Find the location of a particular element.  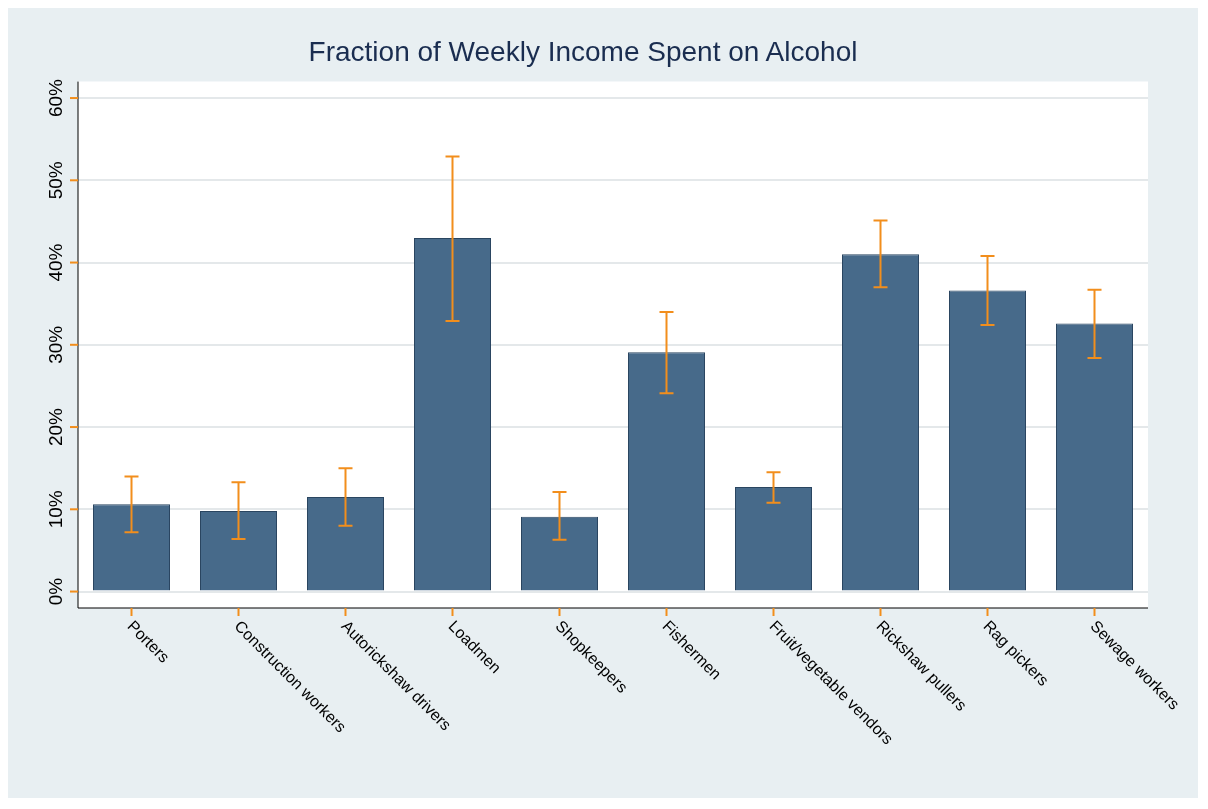

y-tick-label: 0% is located at coordinates (55, 591).